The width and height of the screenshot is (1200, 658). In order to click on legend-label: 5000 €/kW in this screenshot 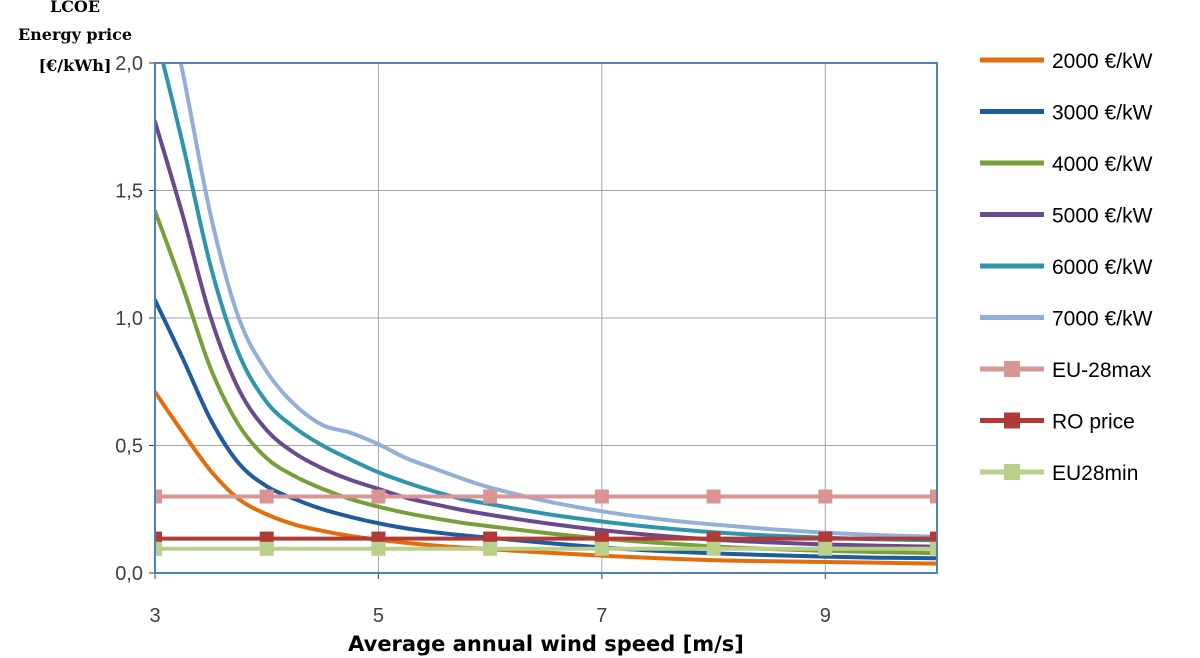, I will do `click(1102, 216)`.